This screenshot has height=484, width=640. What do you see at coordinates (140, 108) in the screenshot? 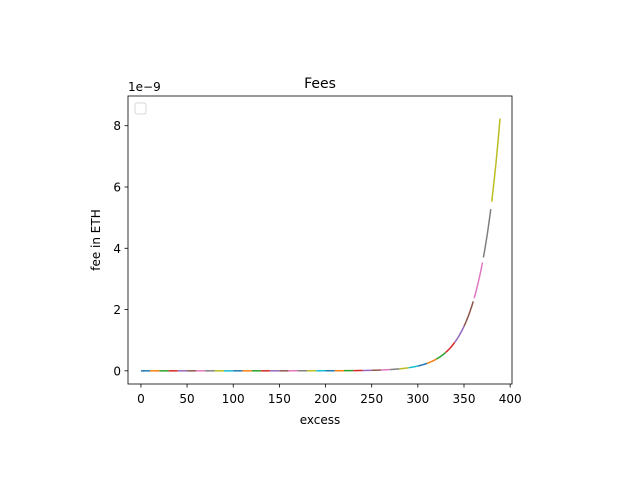
I see `legend-box` at bounding box center [140, 108].